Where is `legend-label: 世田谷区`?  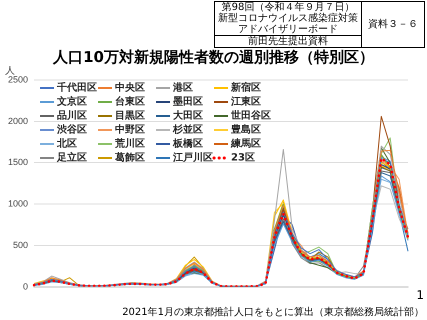
legend-label: 世田谷区 is located at coordinates (251, 116).